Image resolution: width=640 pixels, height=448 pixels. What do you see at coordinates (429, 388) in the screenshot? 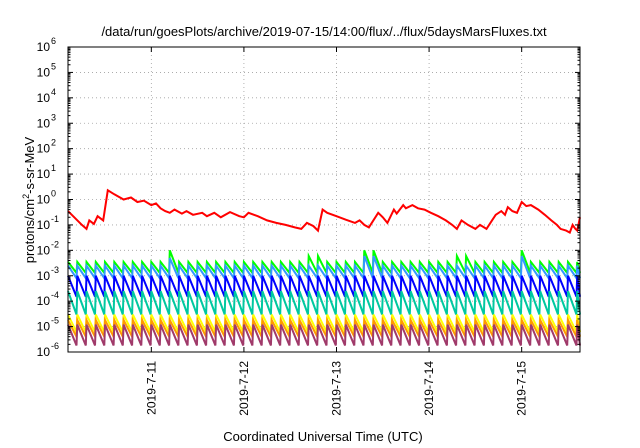
I see `x-tick-label: 2019-7-14` at bounding box center [429, 388].